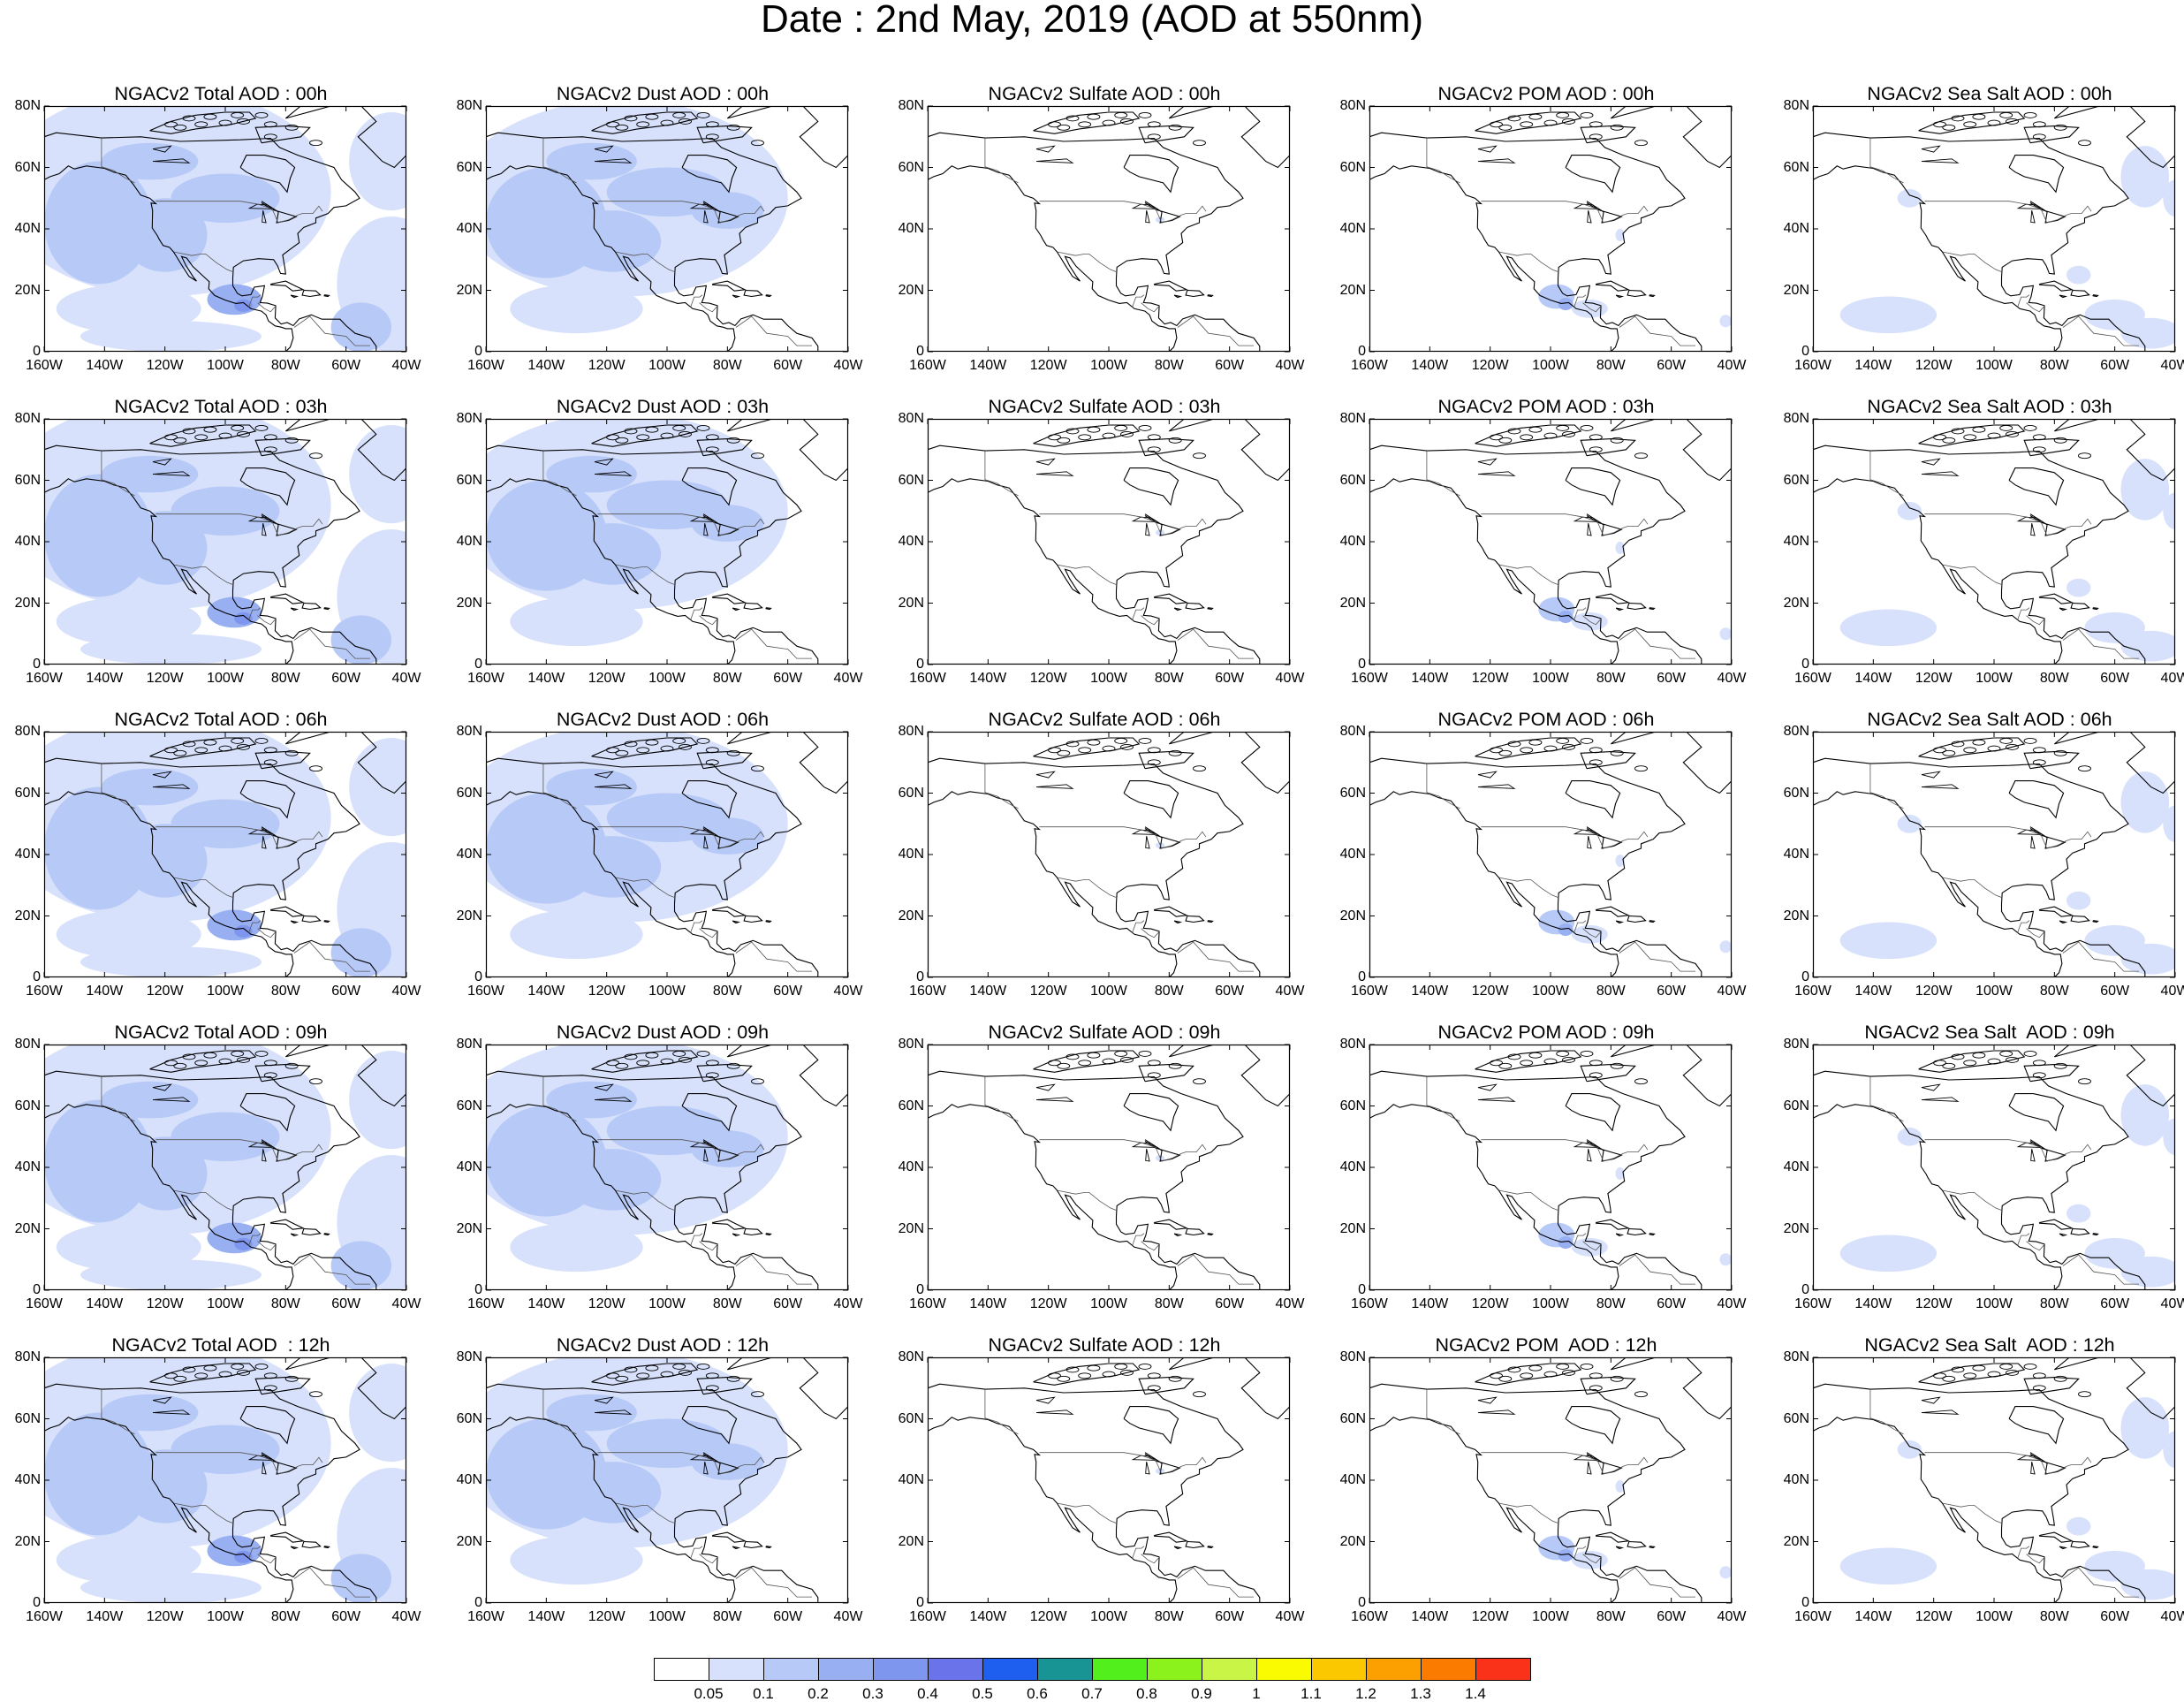  Describe the element at coordinates (1430, 991) in the screenshot. I see `lon-tick-label: 140W` at that location.